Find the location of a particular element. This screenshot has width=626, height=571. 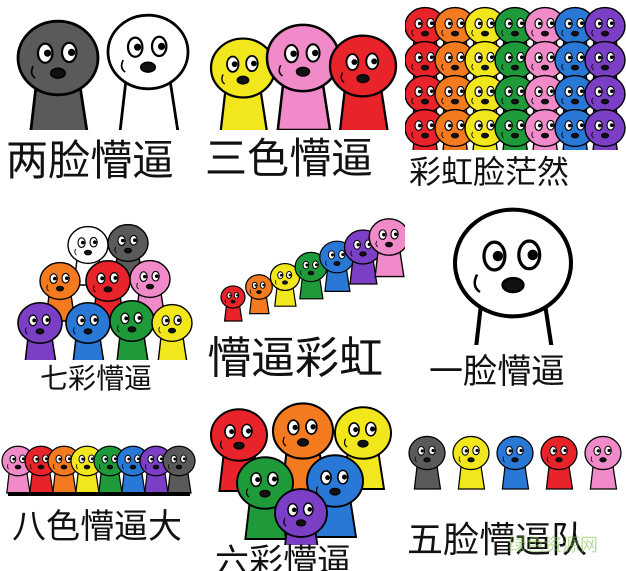

six-colors-art is located at coordinates (301, 473).